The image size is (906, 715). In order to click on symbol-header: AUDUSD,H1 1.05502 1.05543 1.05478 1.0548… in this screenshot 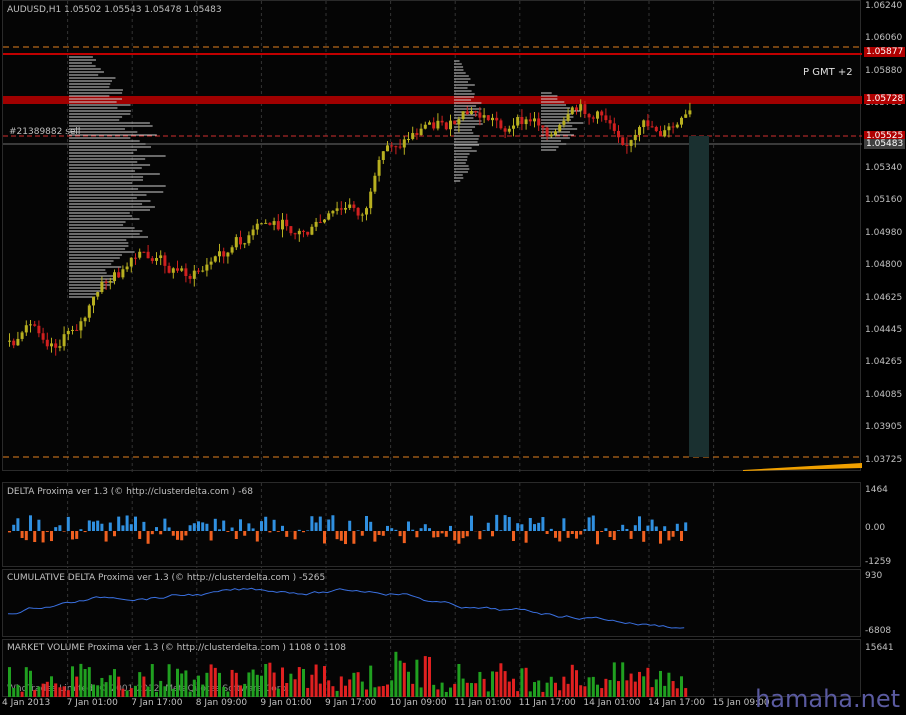, I will do `click(114, 10)`.